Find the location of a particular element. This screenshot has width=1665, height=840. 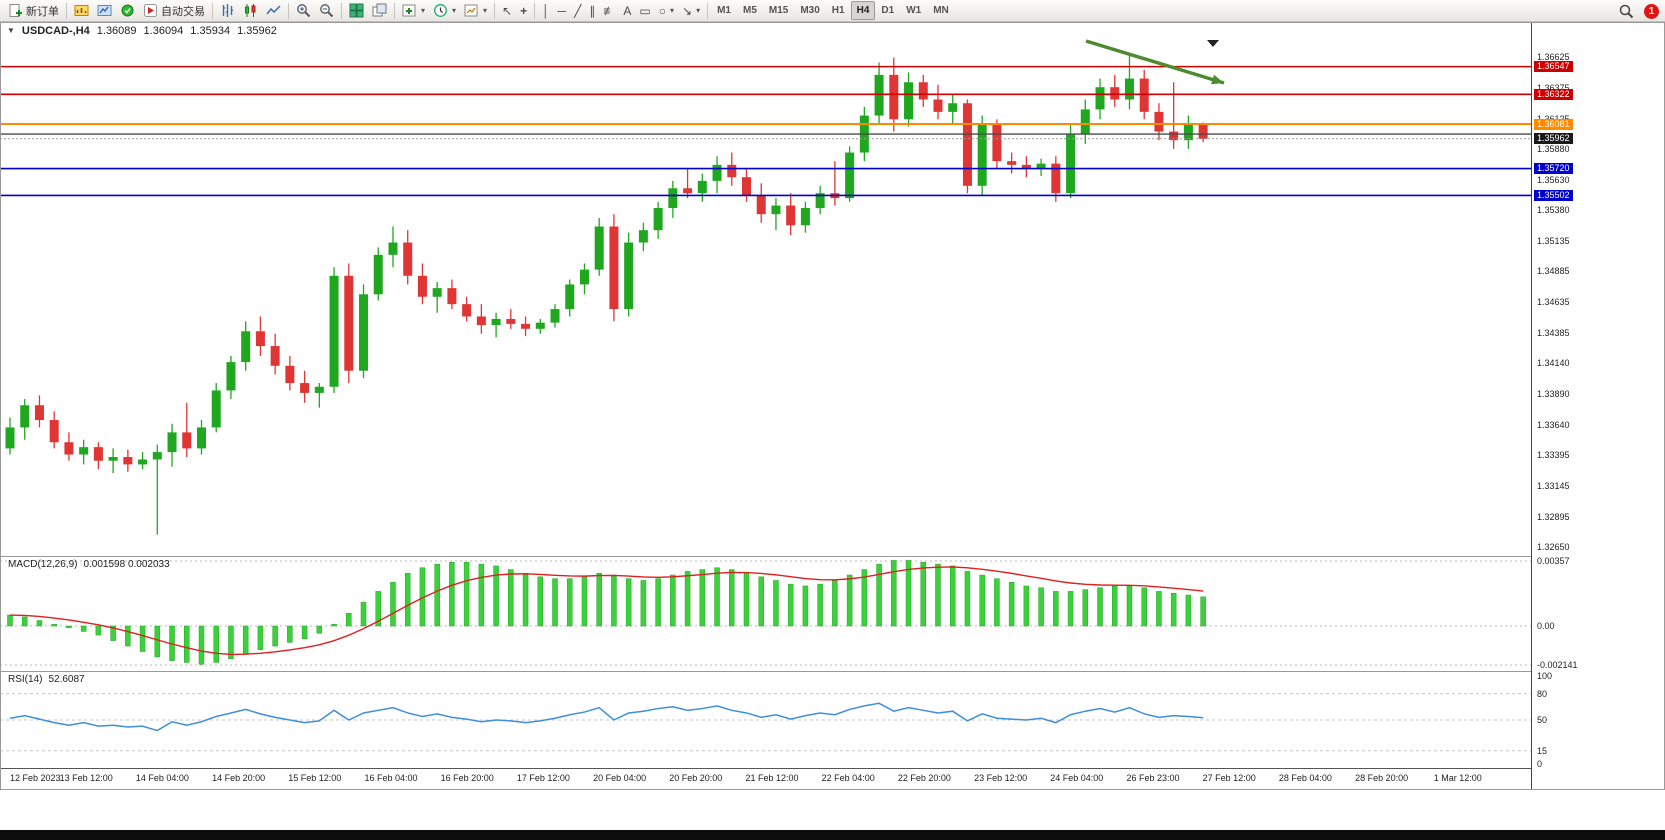

channel-icon: ∥ is located at coordinates (592, 10).